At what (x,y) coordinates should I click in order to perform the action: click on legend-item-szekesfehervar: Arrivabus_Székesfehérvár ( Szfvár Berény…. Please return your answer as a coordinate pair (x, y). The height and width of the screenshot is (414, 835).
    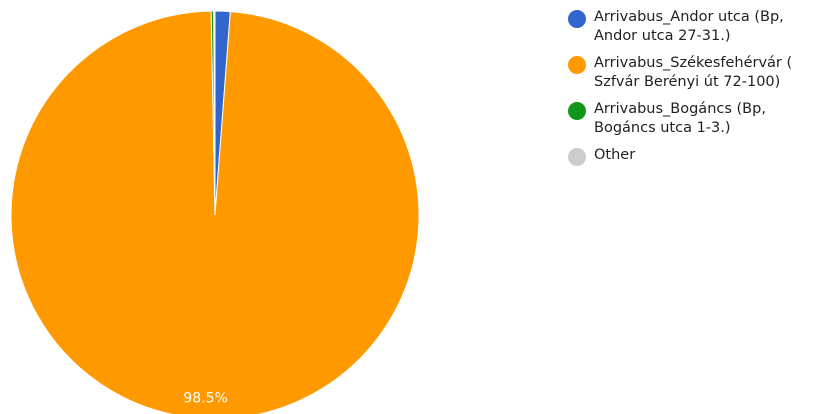
    Looking at the image, I should click on (701, 73).